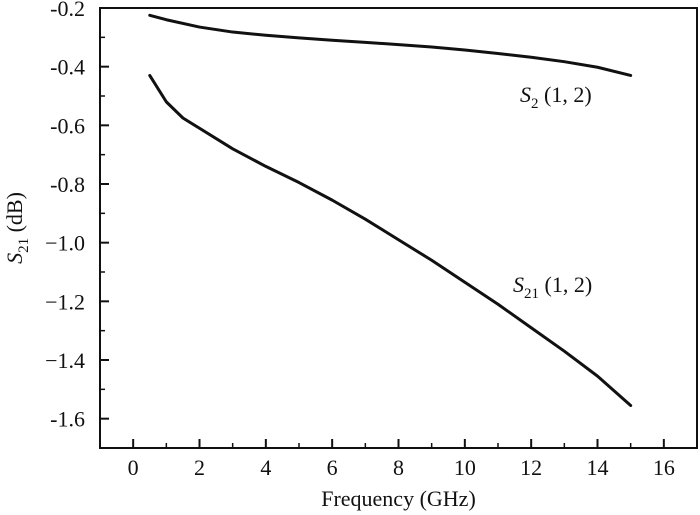 The image size is (700, 515). What do you see at coordinates (65, 243) in the screenshot?
I see `y-tick-label: −1.0` at bounding box center [65, 243].